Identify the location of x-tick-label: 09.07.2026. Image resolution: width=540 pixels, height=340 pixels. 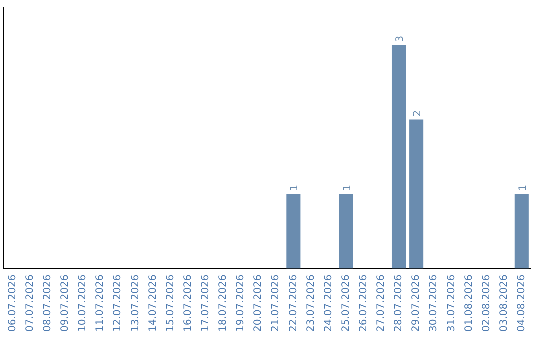
(66, 303).